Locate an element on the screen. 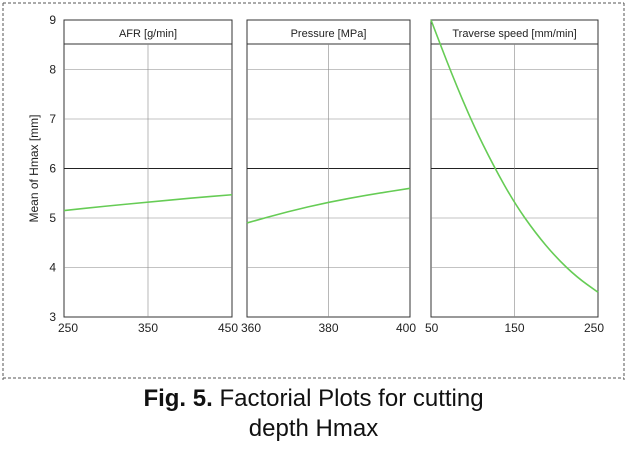  x-tick-label: 380 is located at coordinates (328, 328).